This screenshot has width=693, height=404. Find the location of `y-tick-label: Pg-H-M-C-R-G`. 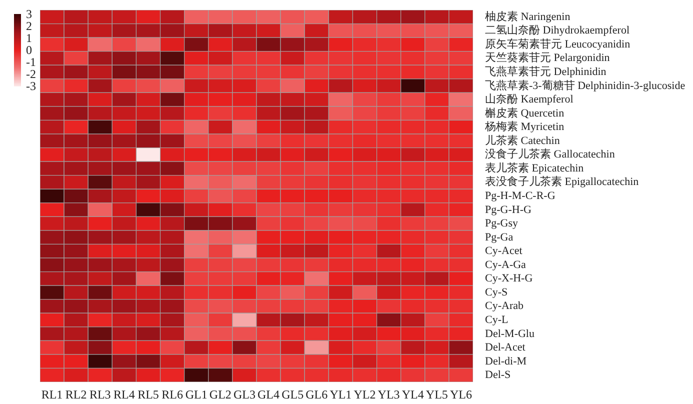

y-tick-label: Pg-H-M-C-R-G is located at coordinates (520, 196).